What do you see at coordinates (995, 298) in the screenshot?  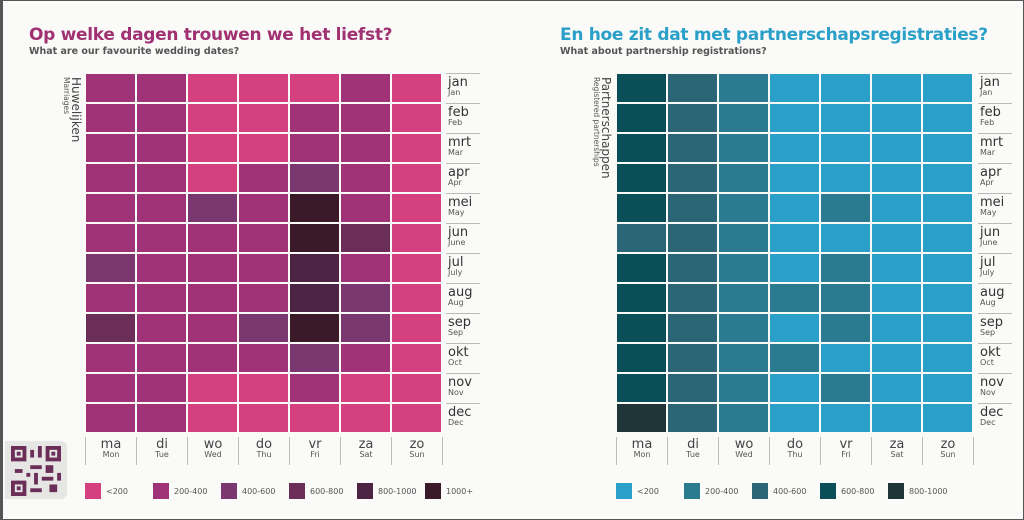 I see `month-label: aug Aug` at bounding box center [995, 298].